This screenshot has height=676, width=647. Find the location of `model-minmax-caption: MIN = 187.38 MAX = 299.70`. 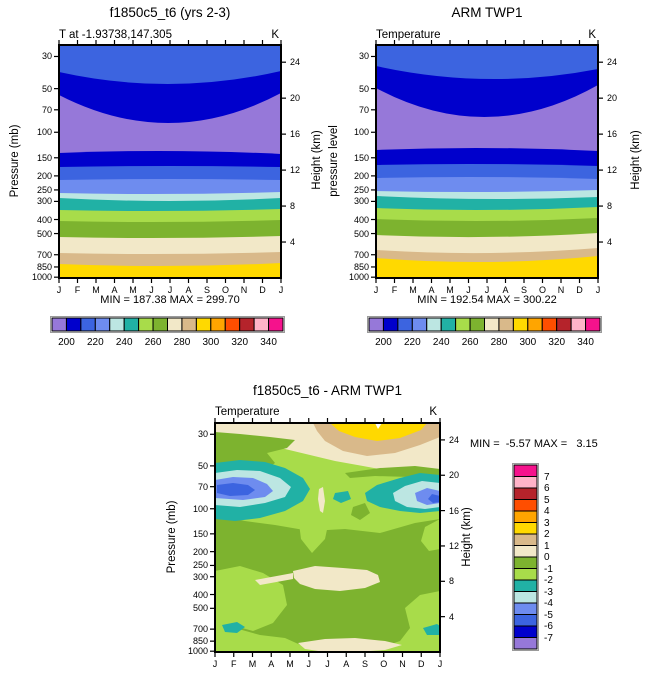

model-minmax-caption: MIN = 187.38 MAX = 299.70 is located at coordinates (170, 300).